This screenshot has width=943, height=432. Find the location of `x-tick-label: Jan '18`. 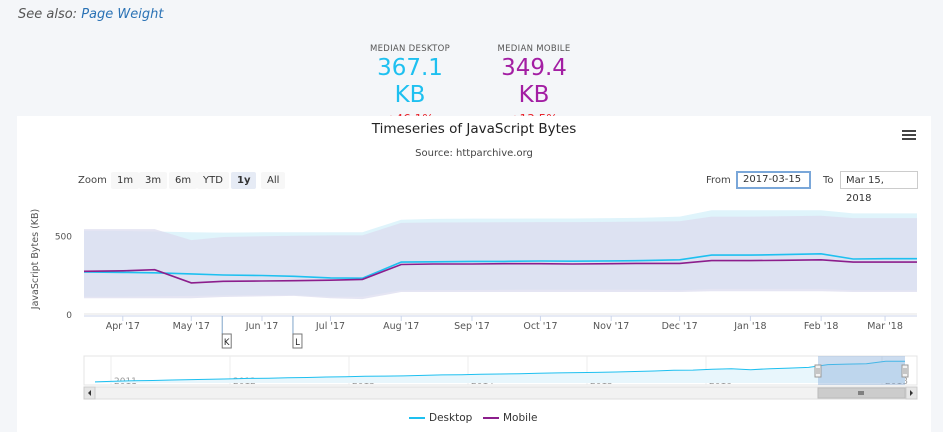

x-tick-label: Jan '18 is located at coordinates (749, 326).